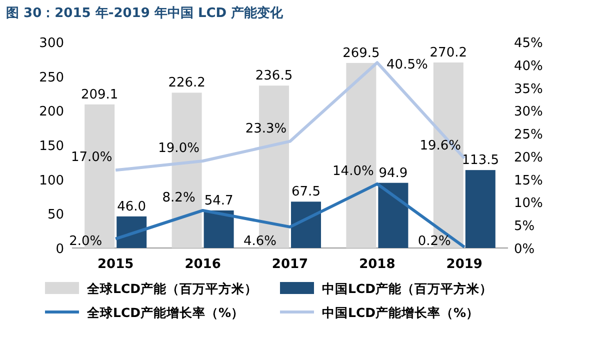  I want to click on y2-tick-label: 25%, so click(528, 135).